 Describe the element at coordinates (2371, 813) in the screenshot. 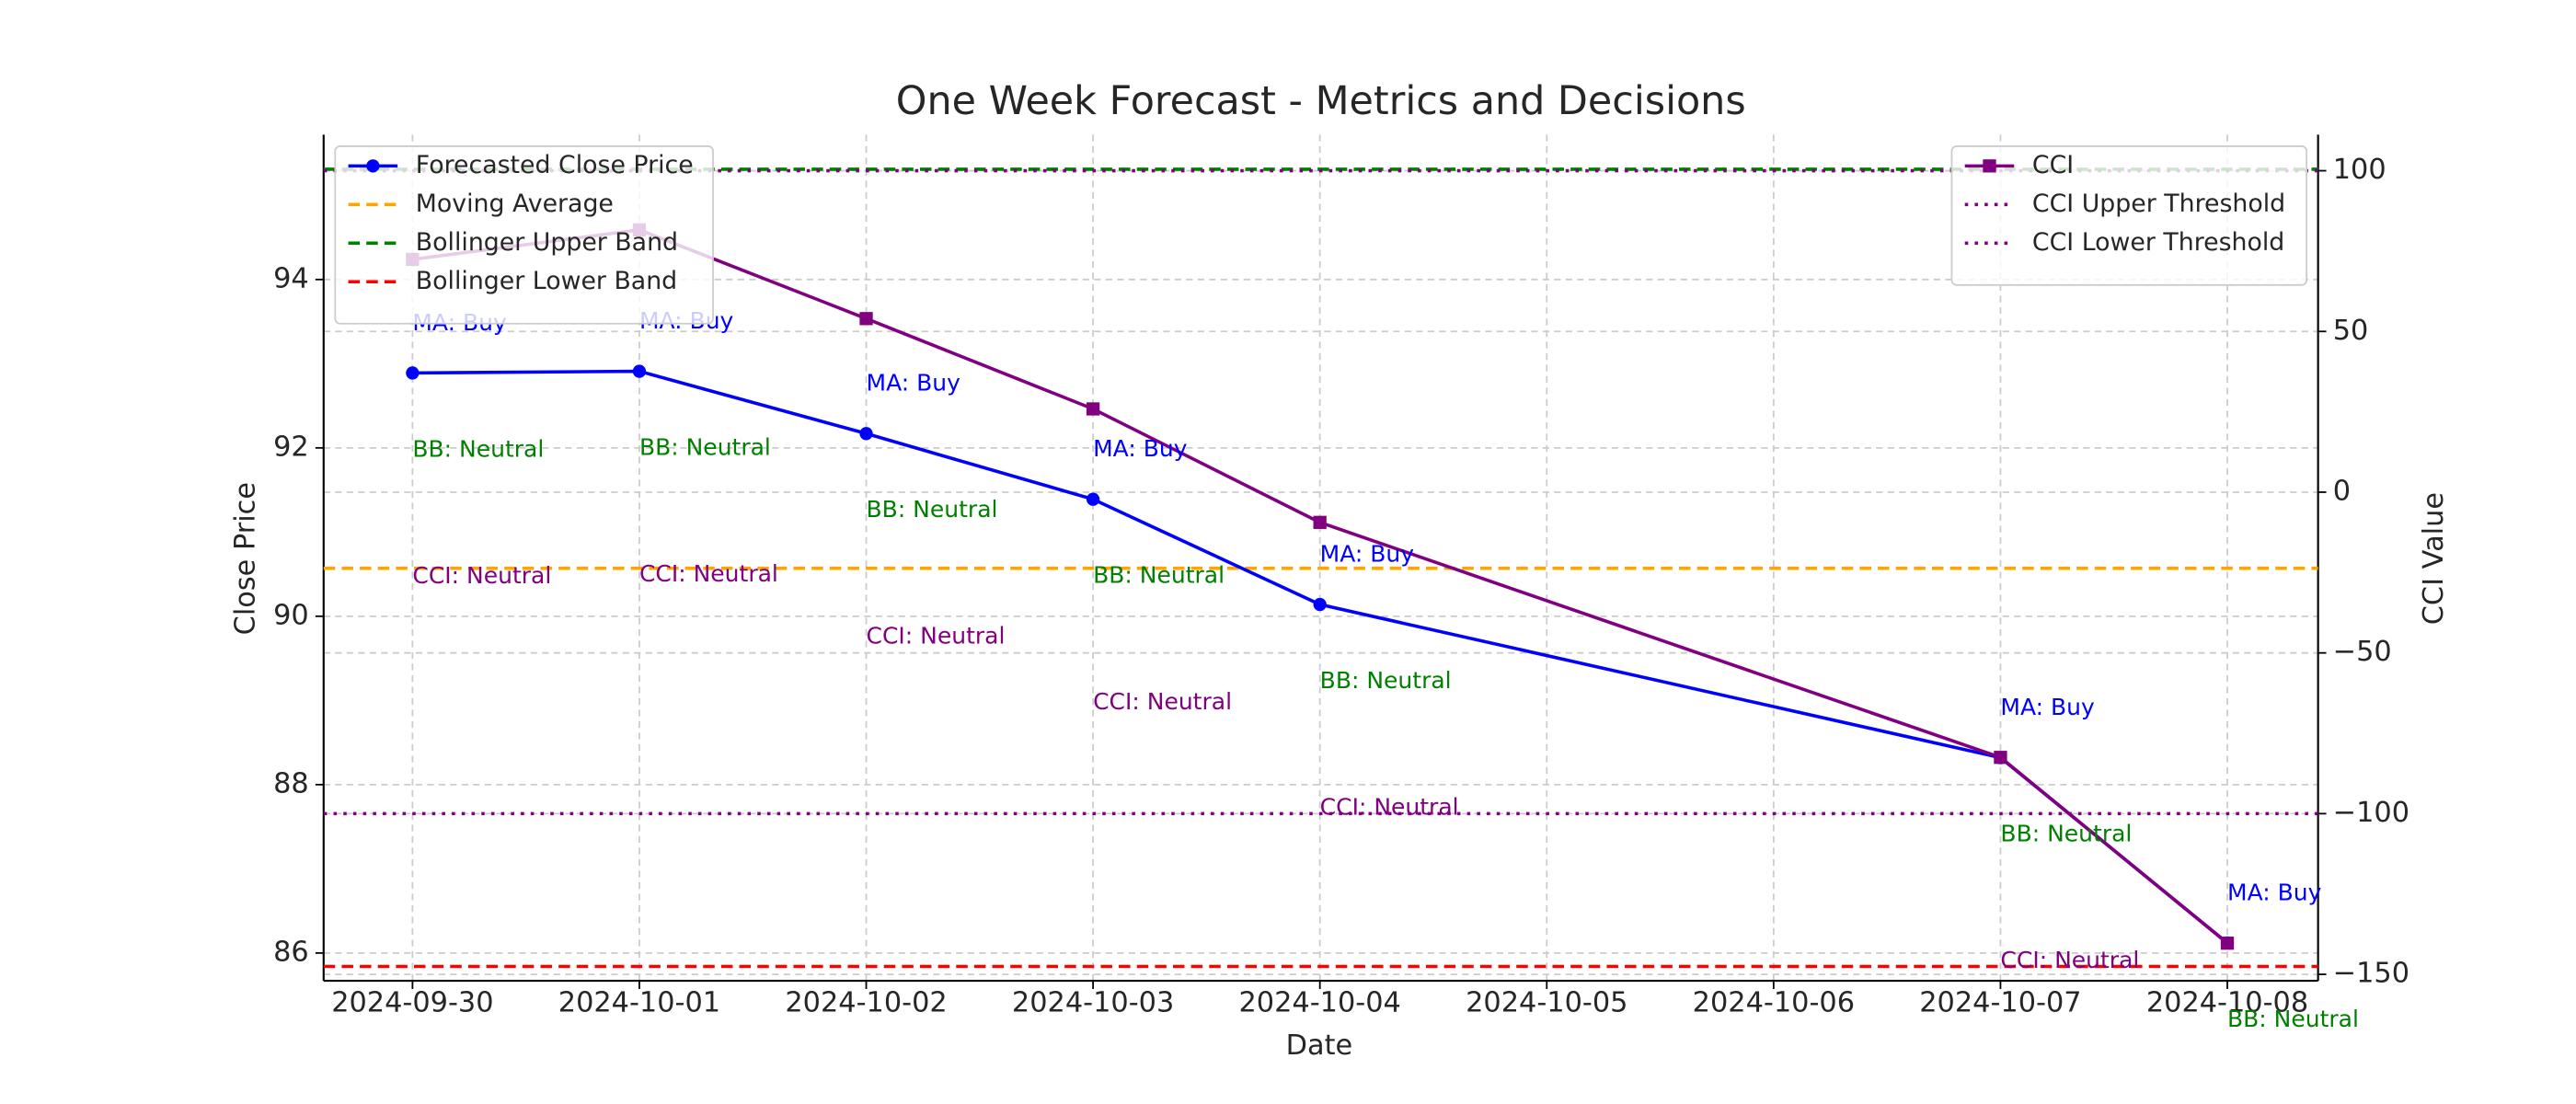

I see `y2-tick-label: −100` at that location.